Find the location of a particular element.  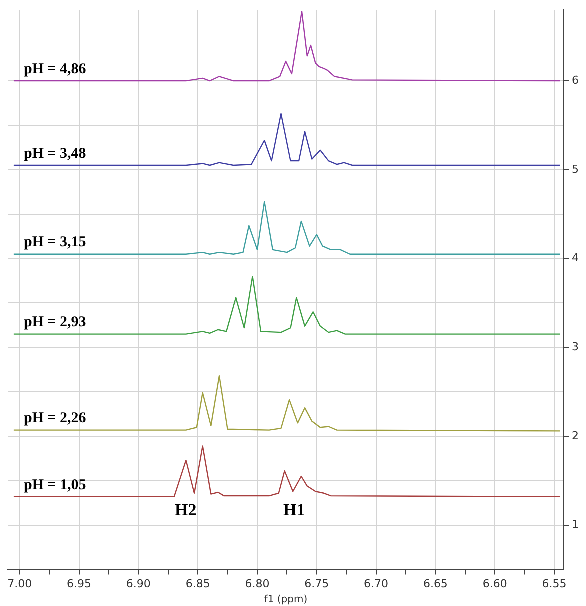

series-label: pH = 1,05 is located at coordinates (55, 485).